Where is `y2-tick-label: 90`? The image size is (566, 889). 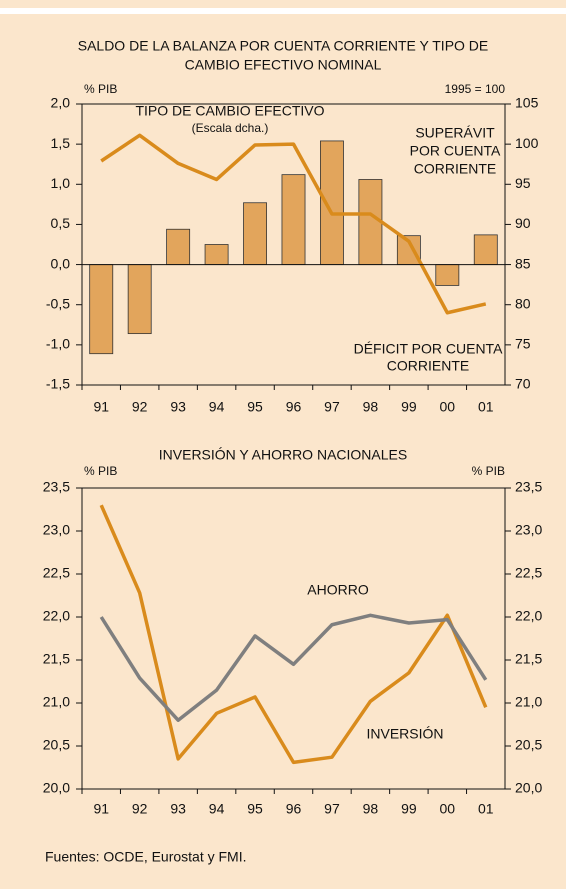 y2-tick-label: 90 is located at coordinates (523, 223).